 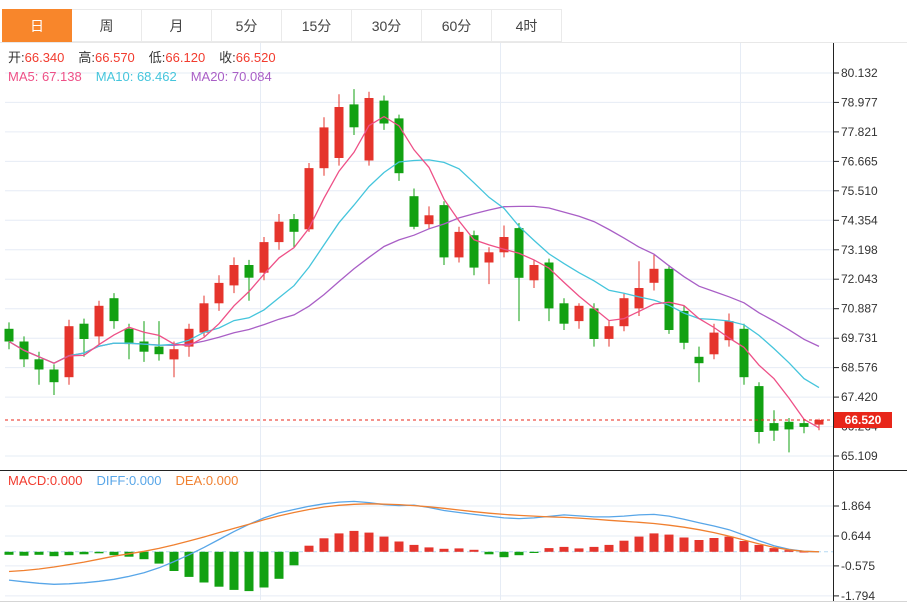 What do you see at coordinates (406, 561) in the screenshot?
I see `macd-histogram` at bounding box center [406, 561].